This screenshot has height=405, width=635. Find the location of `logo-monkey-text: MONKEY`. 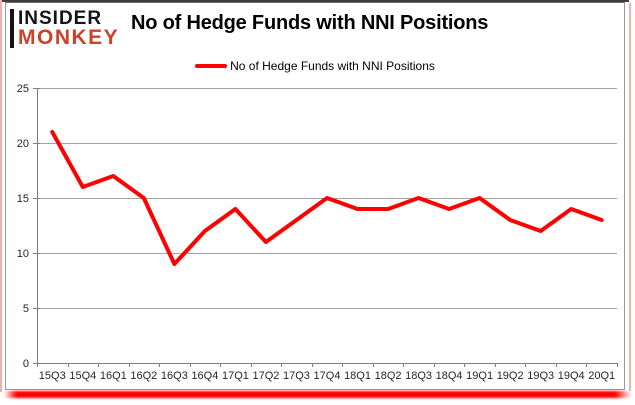

logo-monkey-text: MONKEY is located at coordinates (69, 37).